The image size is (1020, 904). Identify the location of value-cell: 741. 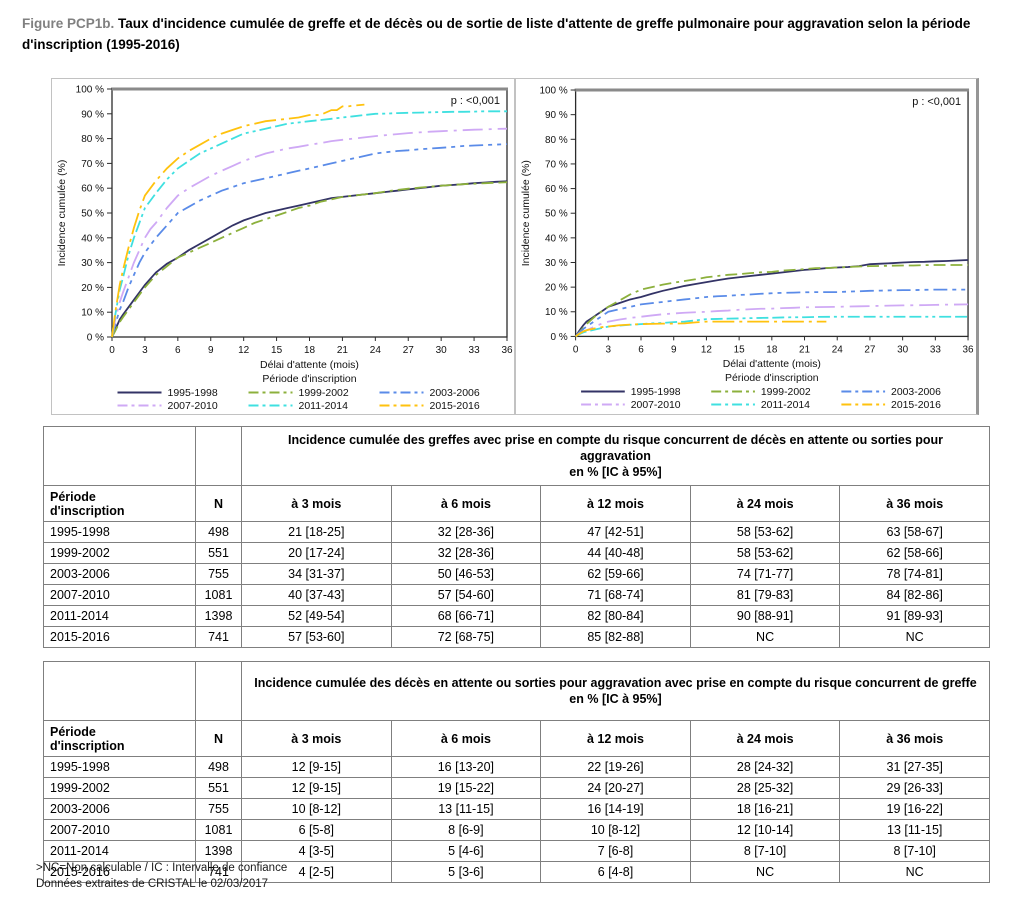
(218, 872).